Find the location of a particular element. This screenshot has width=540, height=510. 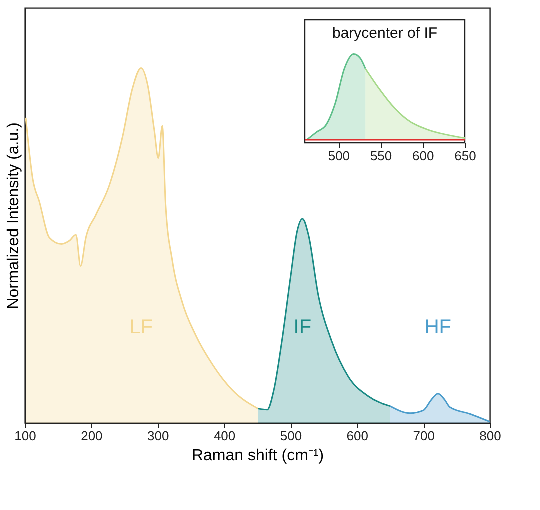

series-label: IF is located at coordinates (303, 327).